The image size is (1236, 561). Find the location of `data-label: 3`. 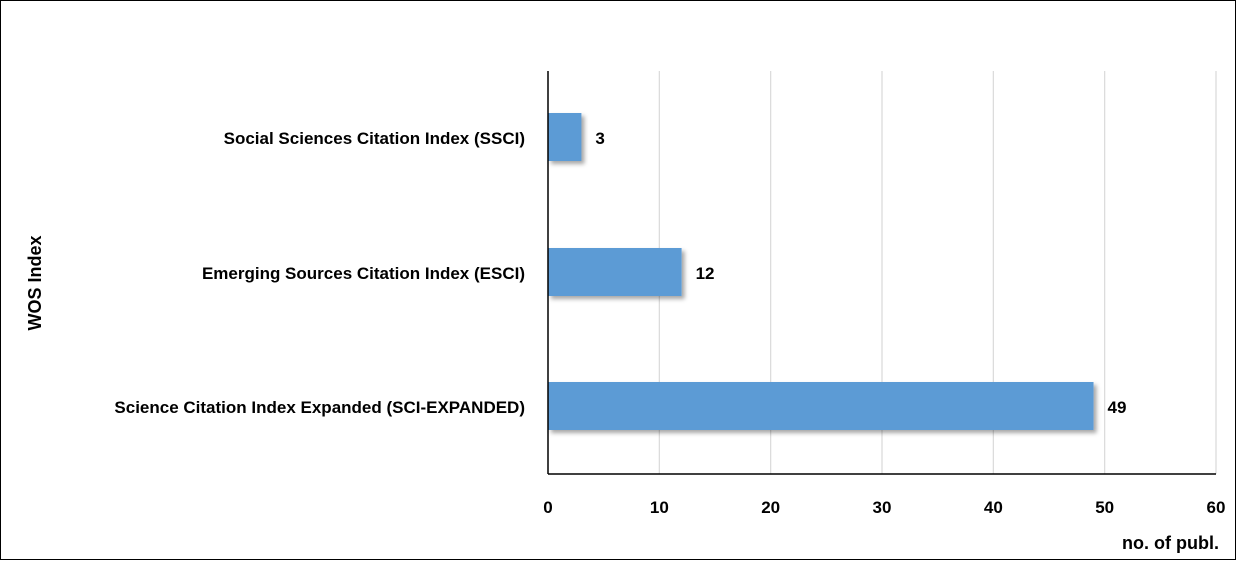

data-label: 3 is located at coordinates (599, 138).